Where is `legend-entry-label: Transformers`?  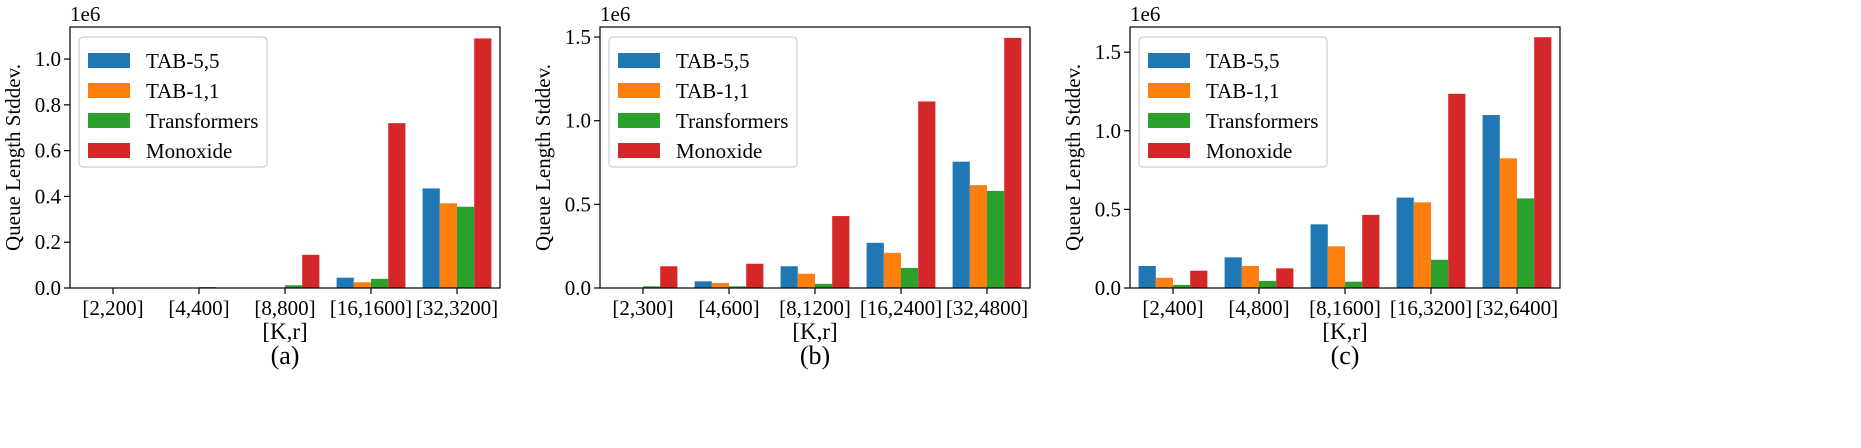 legend-entry-label: Transformers is located at coordinates (202, 121).